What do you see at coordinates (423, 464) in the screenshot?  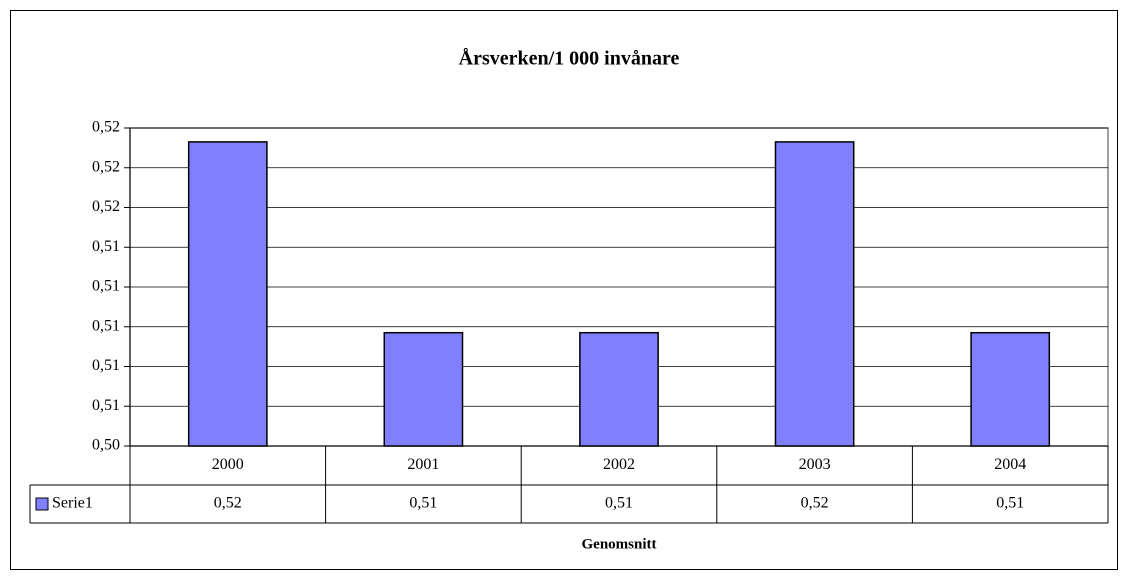 I see `x-tick-label: 2001` at bounding box center [423, 464].